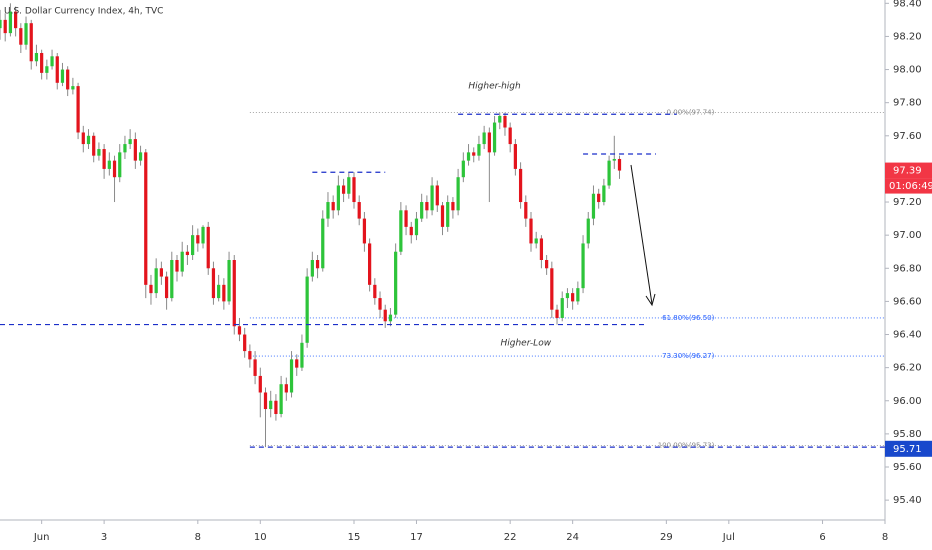  What do you see at coordinates (510, 537) in the screenshot?
I see `x-tick-label: 22` at bounding box center [510, 537].